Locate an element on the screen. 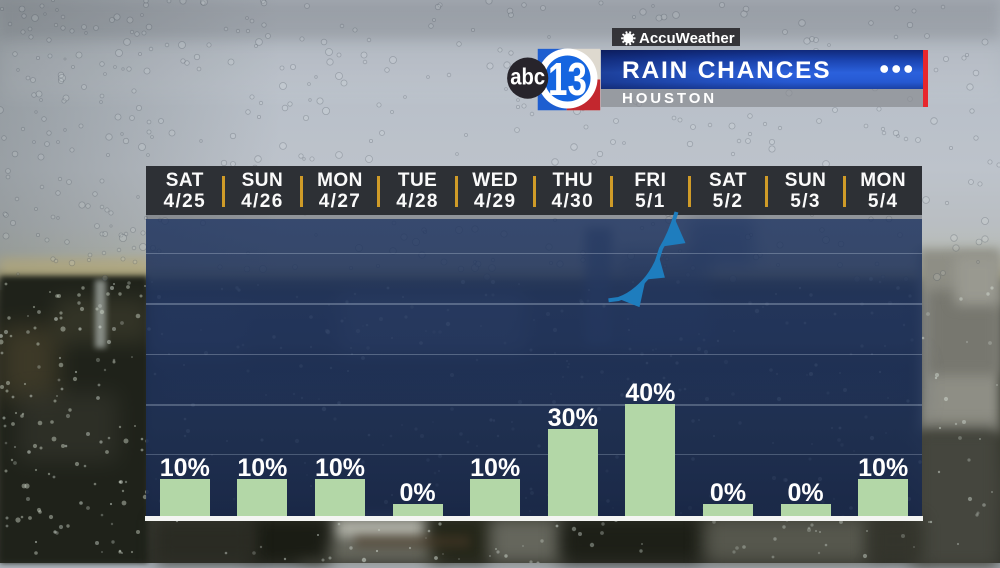 The height and width of the screenshot is (568, 1000). svg-text: abc is located at coordinates (527, 76).